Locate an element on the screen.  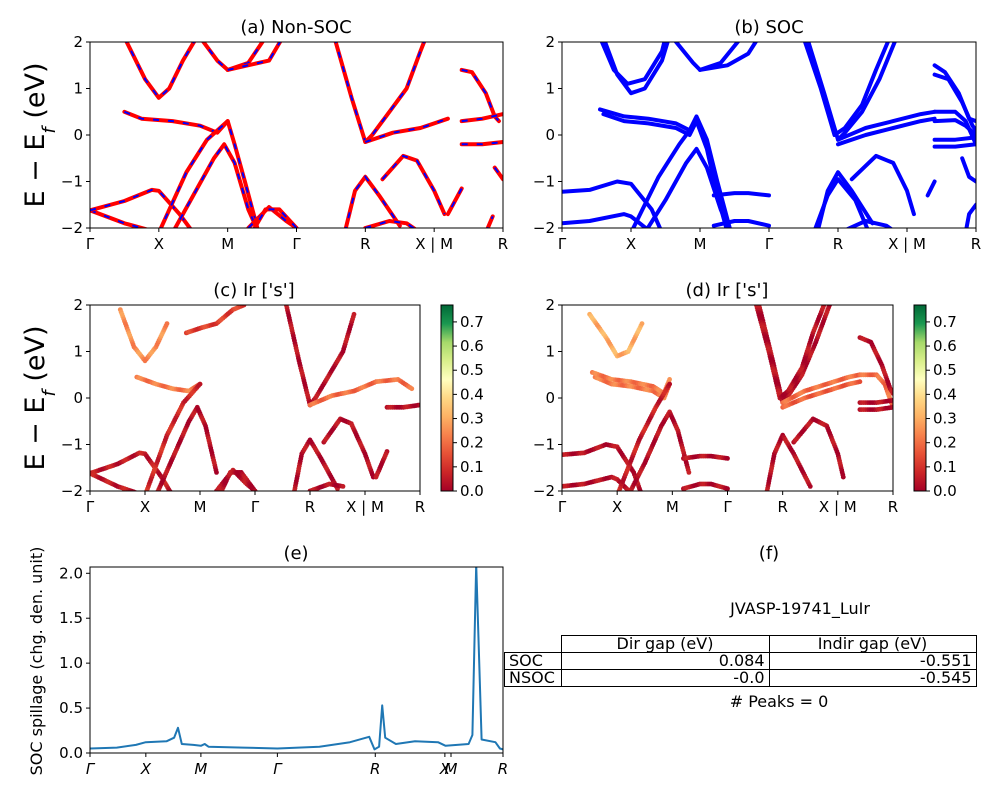
y-tick-label: −2 is located at coordinates (72, 228).